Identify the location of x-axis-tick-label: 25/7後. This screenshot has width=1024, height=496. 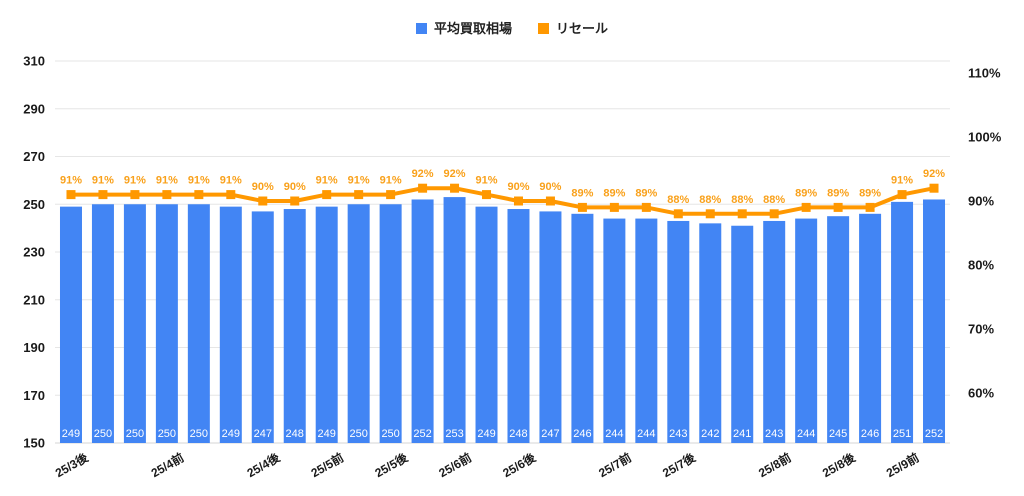
(679, 464).